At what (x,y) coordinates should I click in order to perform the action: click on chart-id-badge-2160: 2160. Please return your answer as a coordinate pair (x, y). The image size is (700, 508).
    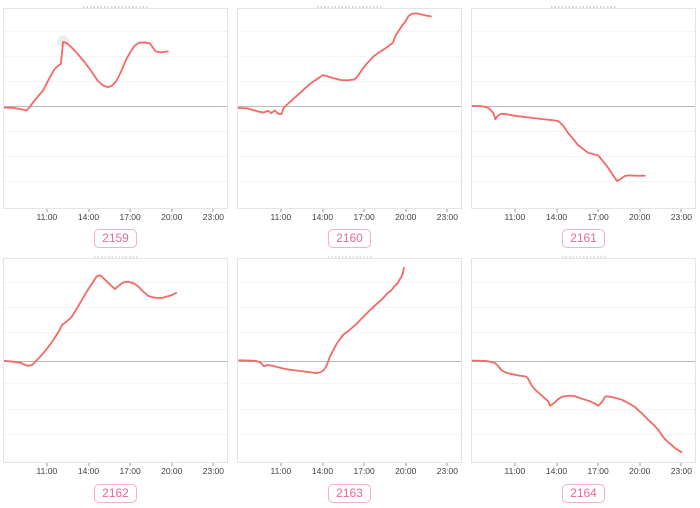
    Looking at the image, I should click on (349, 238).